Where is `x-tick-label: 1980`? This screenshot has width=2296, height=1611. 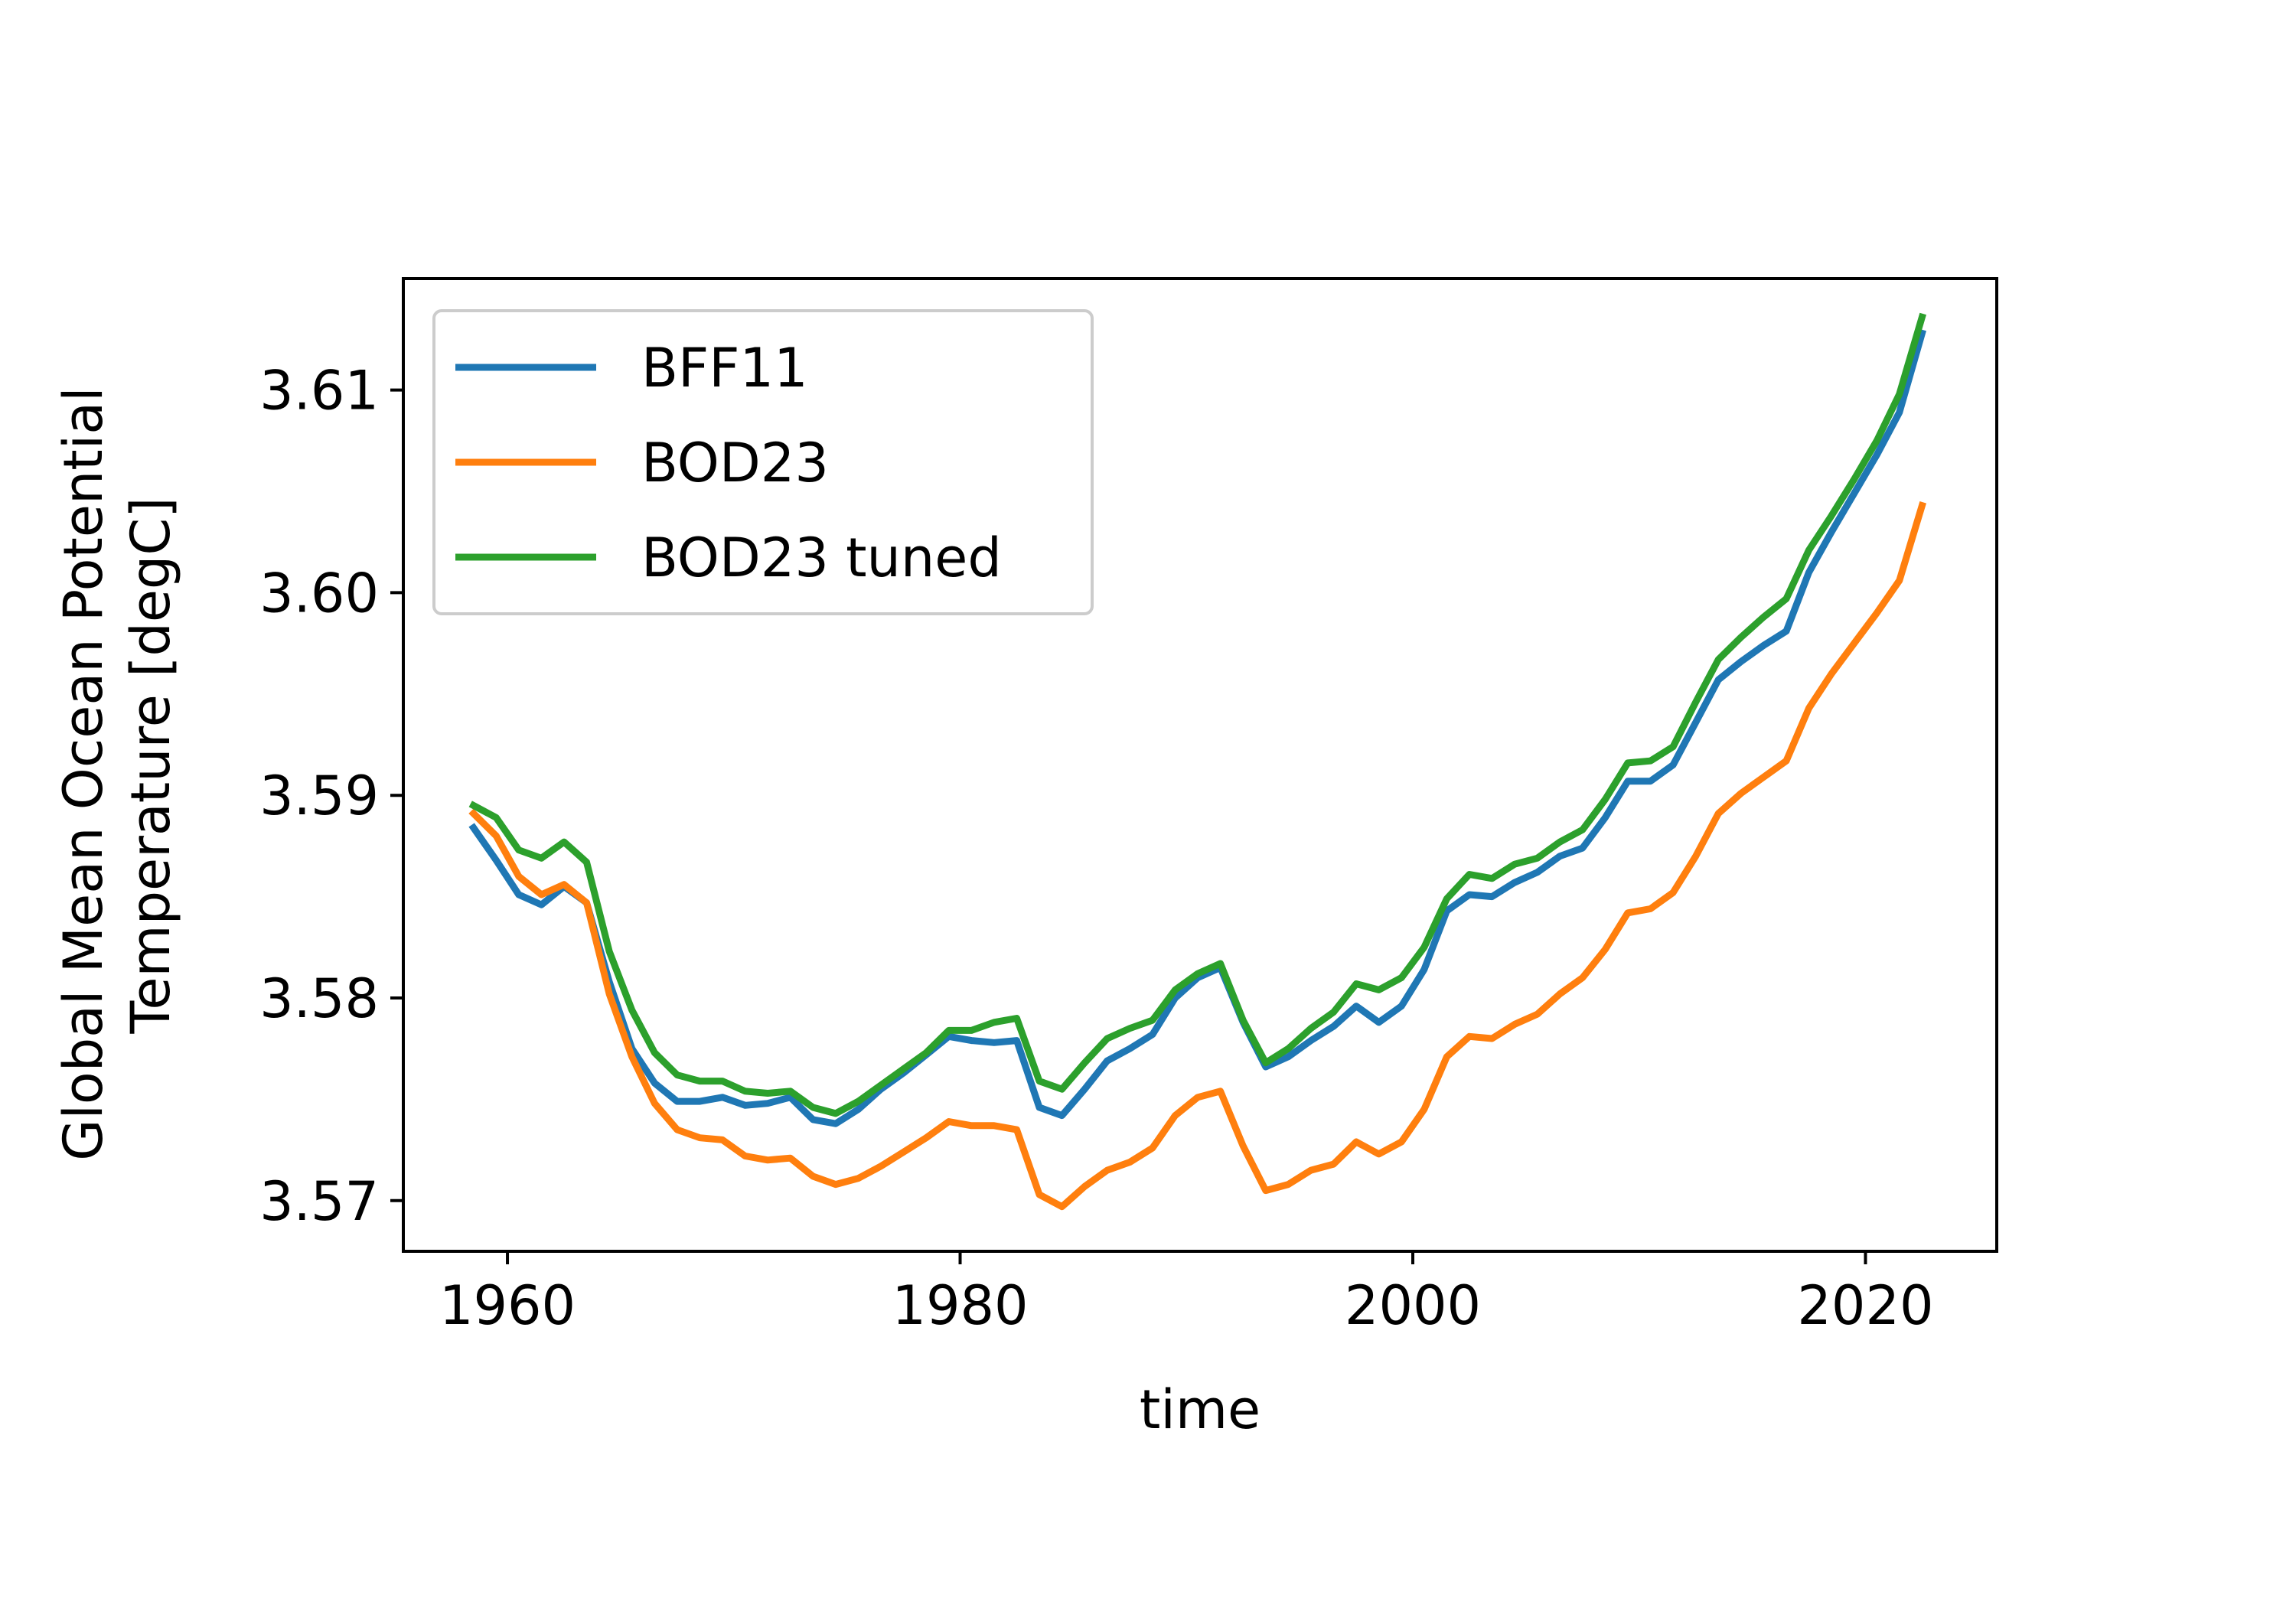 x-tick-label: 1980 is located at coordinates (960, 1305).